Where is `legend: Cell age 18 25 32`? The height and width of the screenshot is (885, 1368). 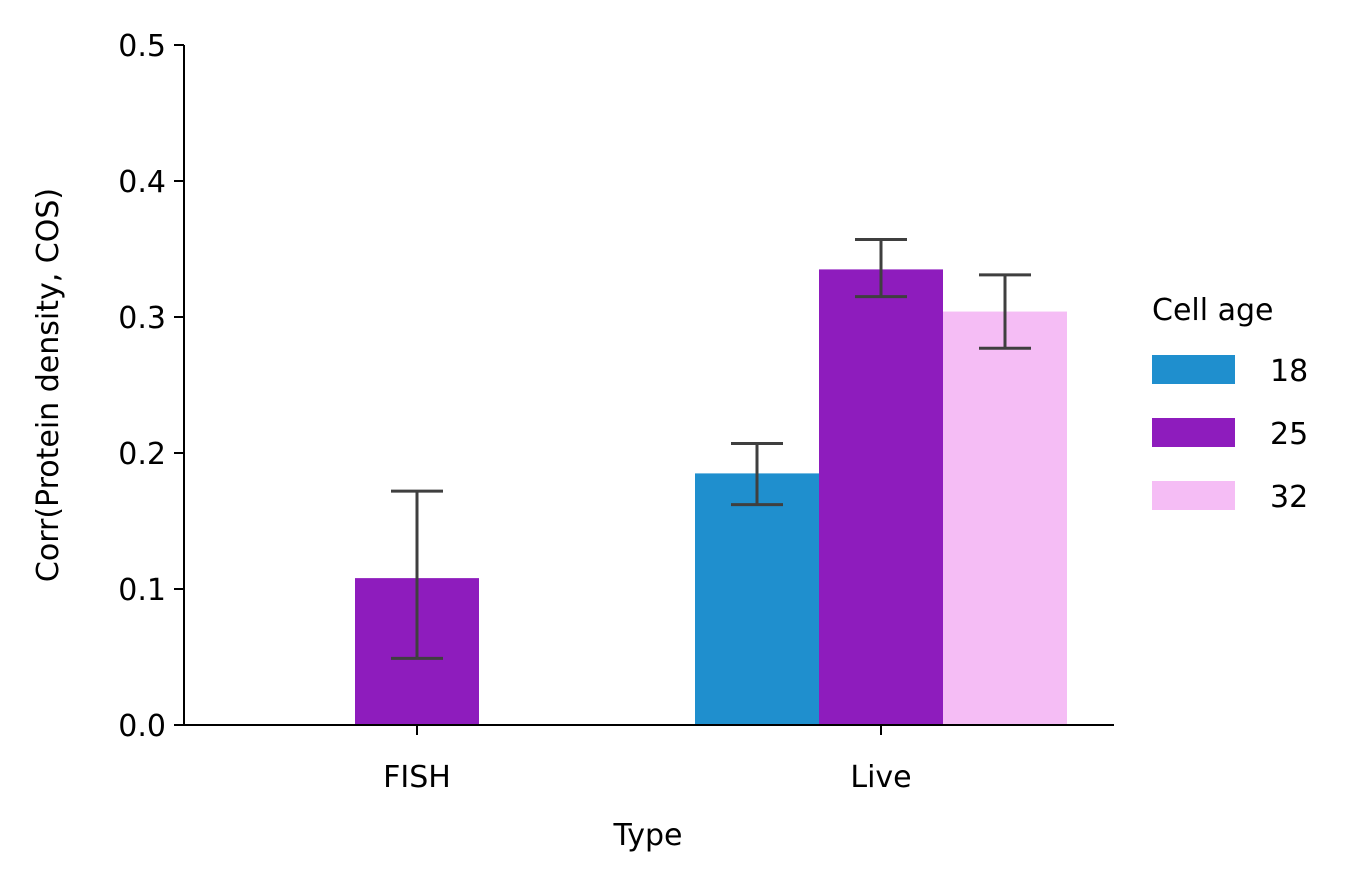
legend: Cell age 18 25 32 is located at coordinates (1230, 404).